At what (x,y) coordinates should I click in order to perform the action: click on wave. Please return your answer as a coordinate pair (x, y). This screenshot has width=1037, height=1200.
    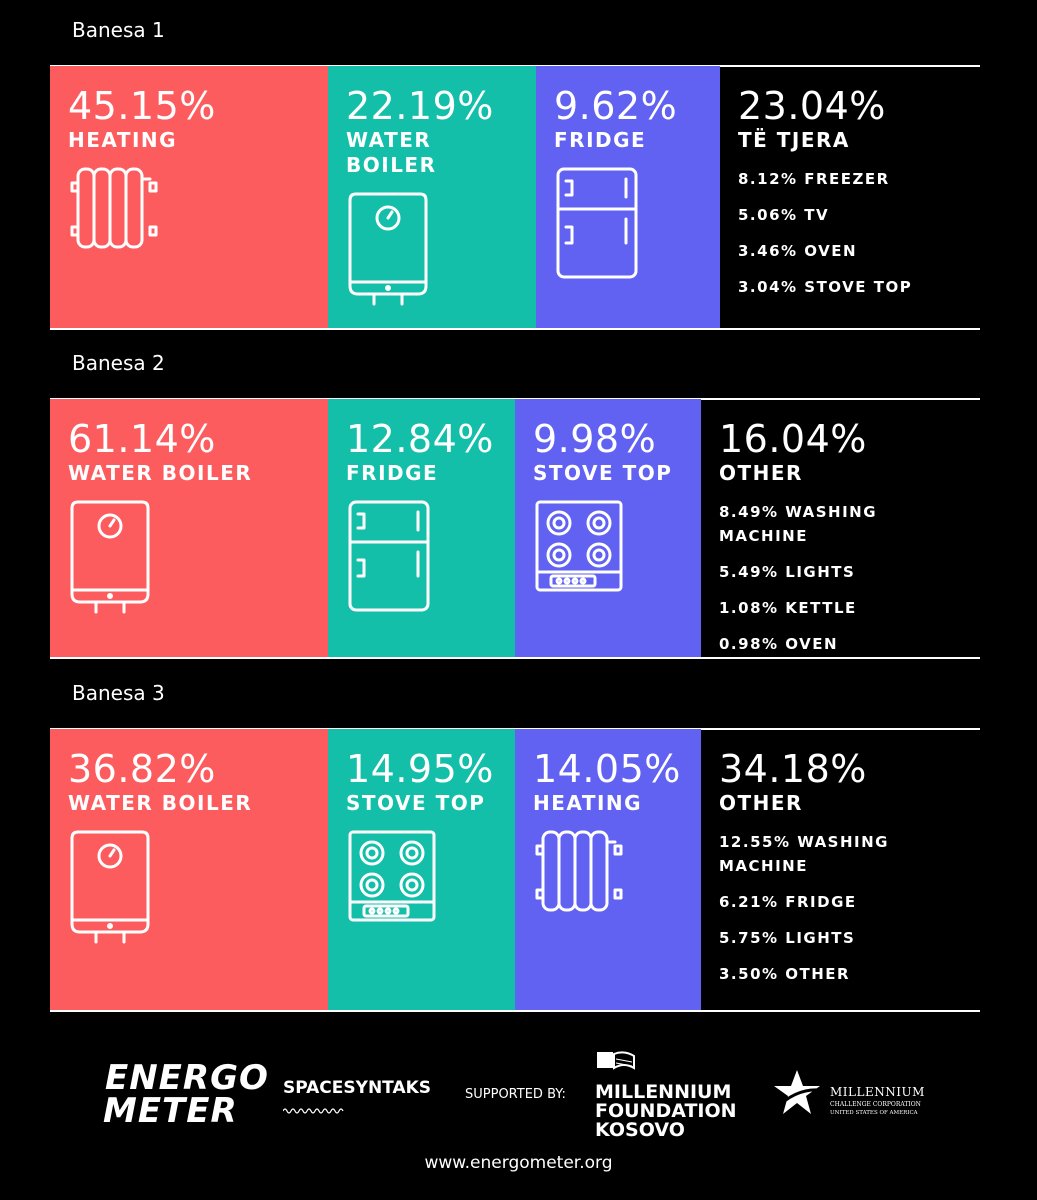
    Looking at the image, I should click on (313, 1109).